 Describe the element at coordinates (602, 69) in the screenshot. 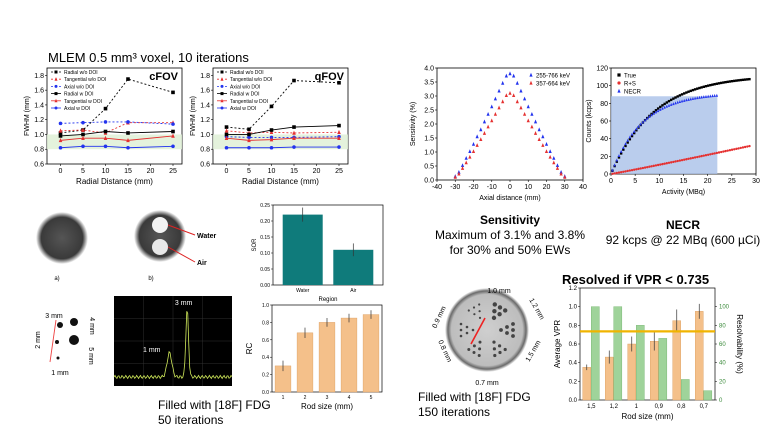

I see `necr-ytick-label: 120` at that location.